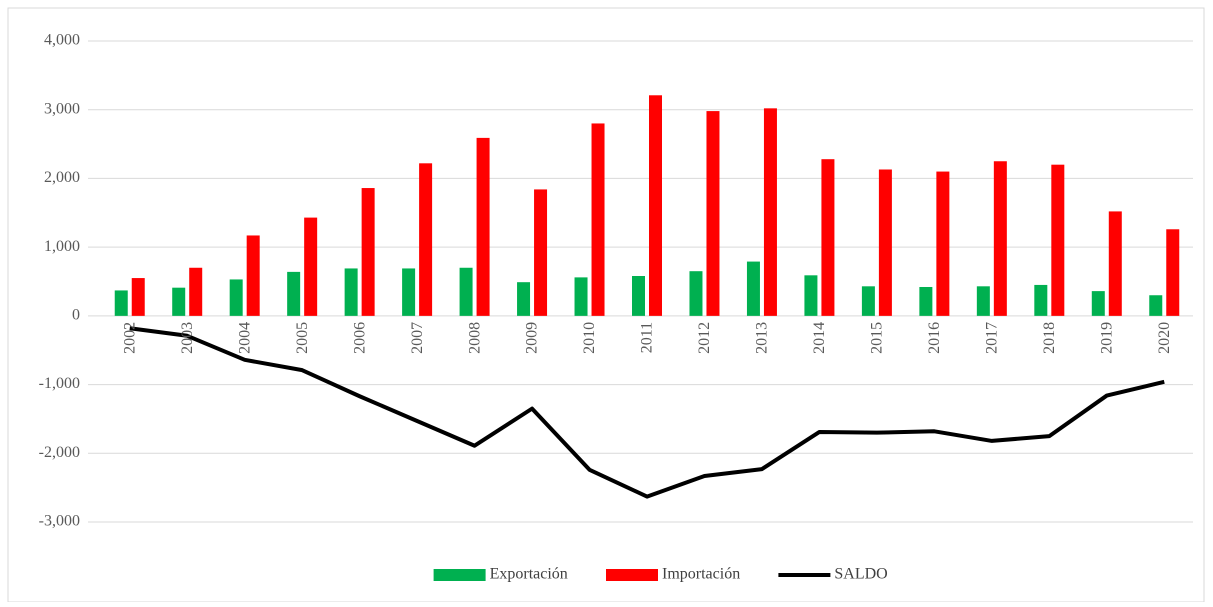 The image size is (1213, 607). I want to click on y-tick-label: 2,000, so click(62, 177).